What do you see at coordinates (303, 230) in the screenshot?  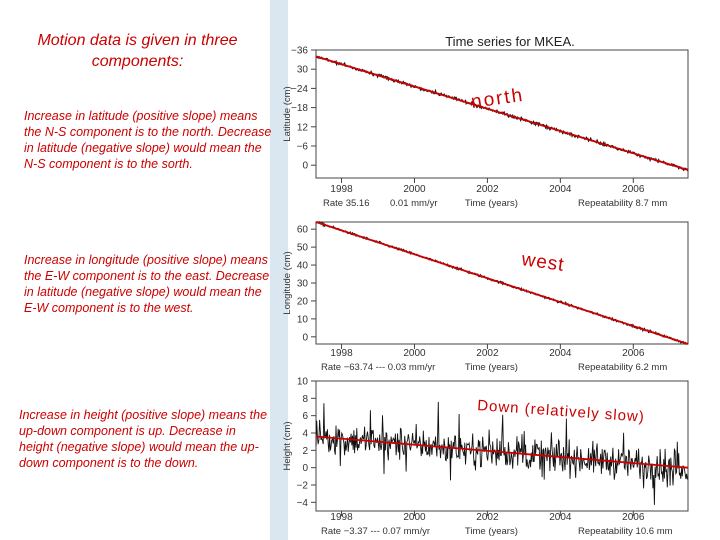 I see `y-tick-label: 60` at bounding box center [303, 230].